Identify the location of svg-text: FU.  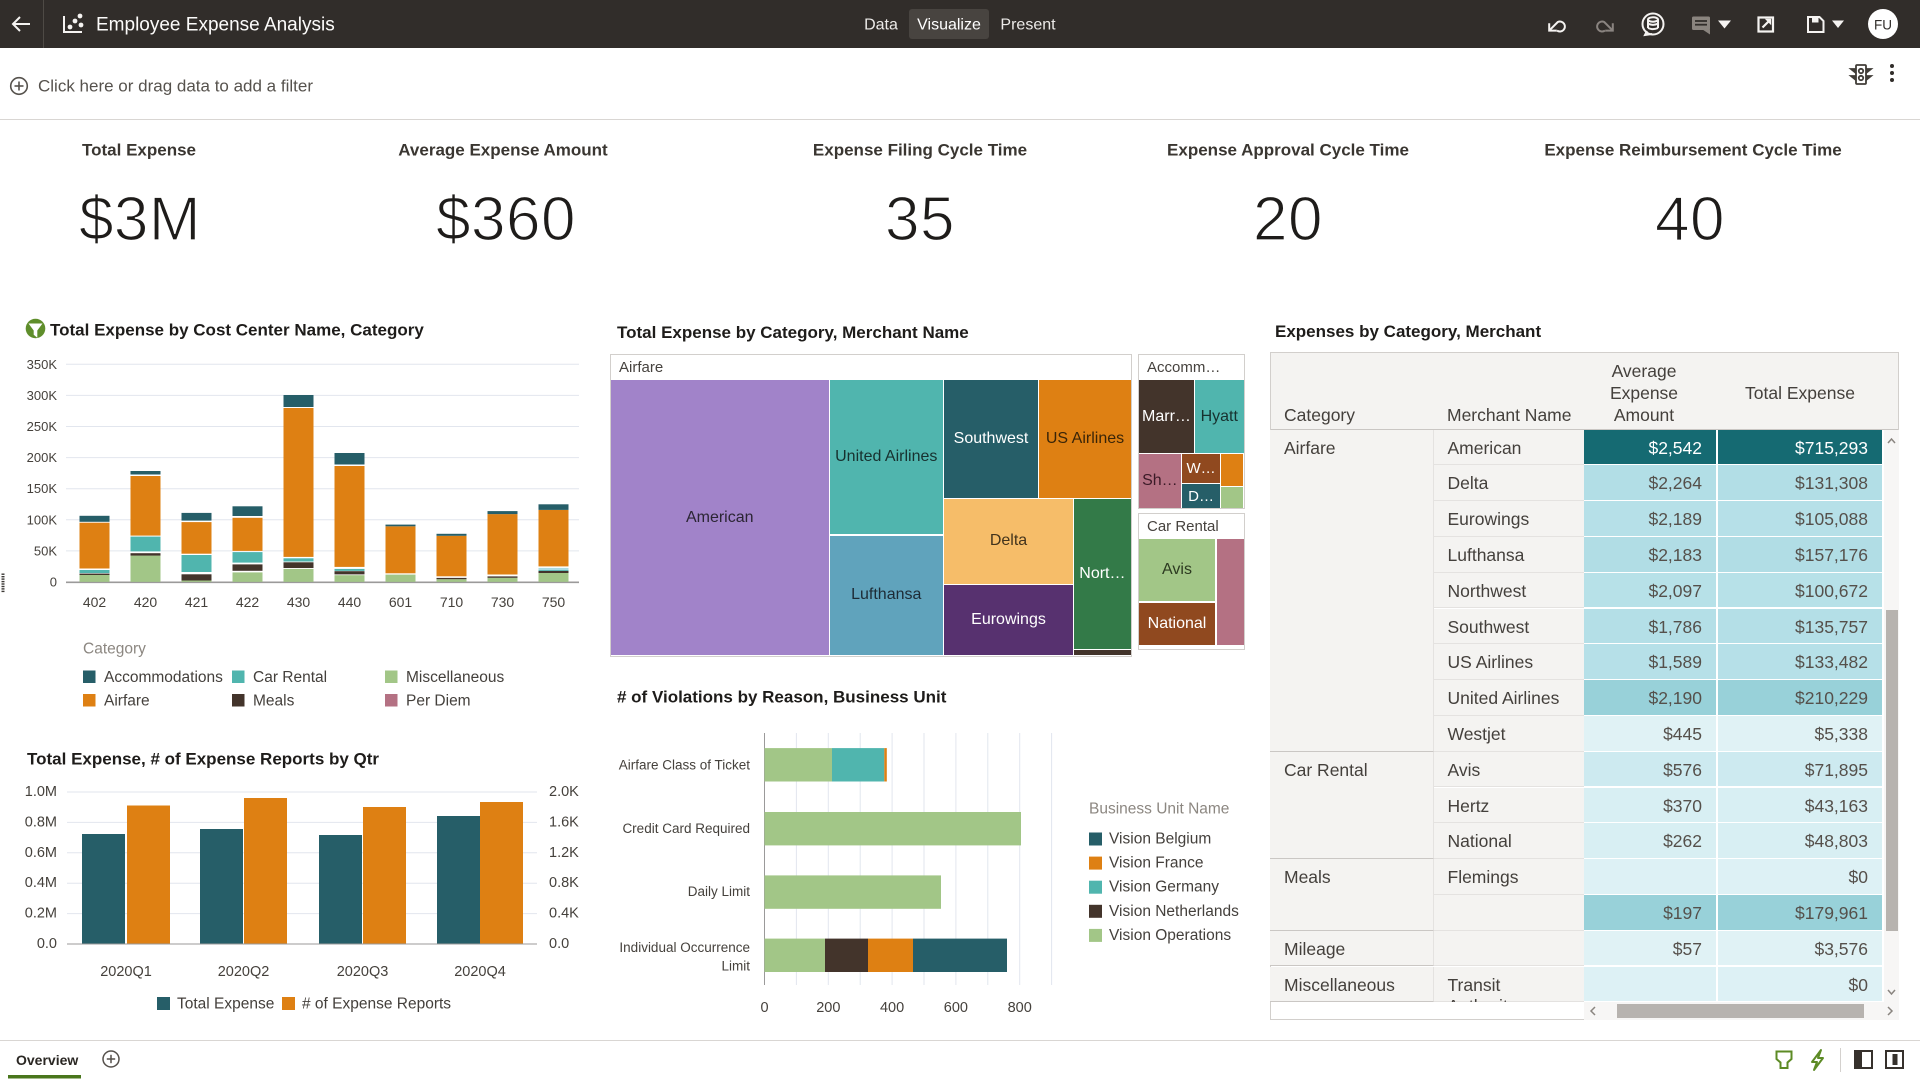
(1883, 25).